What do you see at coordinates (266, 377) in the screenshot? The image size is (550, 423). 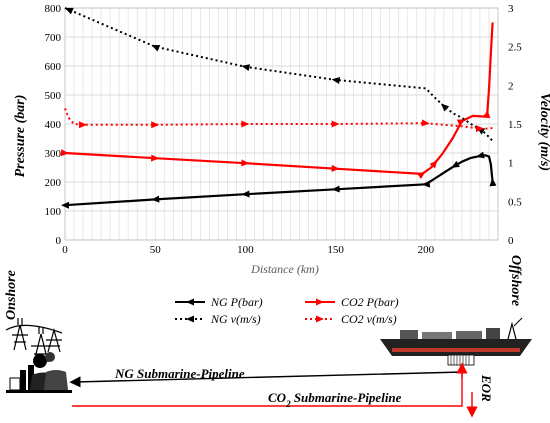 I see `ng-pipeline: NG Submarine-Pipeline` at bounding box center [266, 377].